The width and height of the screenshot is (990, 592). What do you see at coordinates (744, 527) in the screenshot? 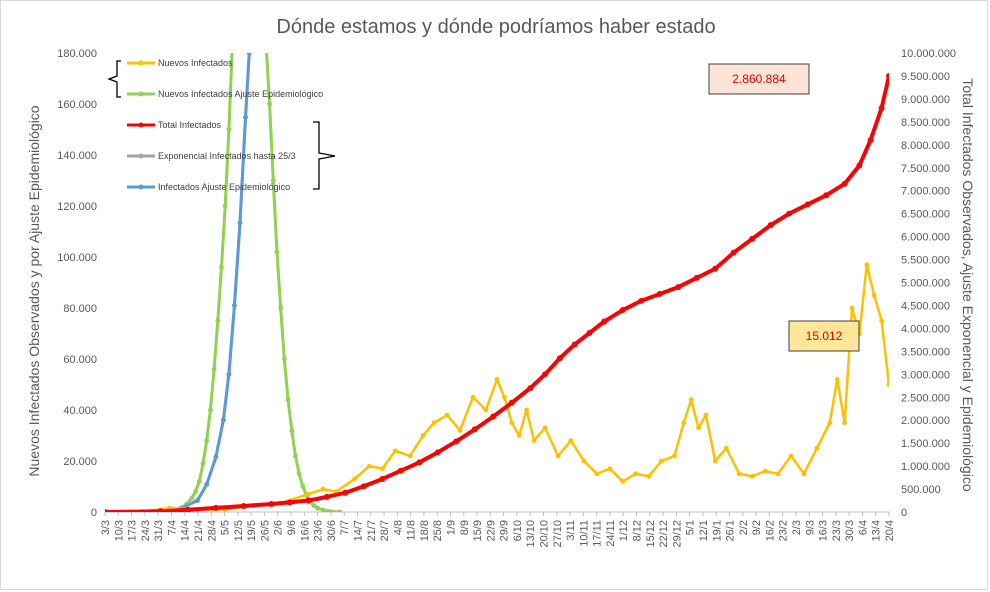
I see `x-tick-label: 2/2` at bounding box center [744, 527].